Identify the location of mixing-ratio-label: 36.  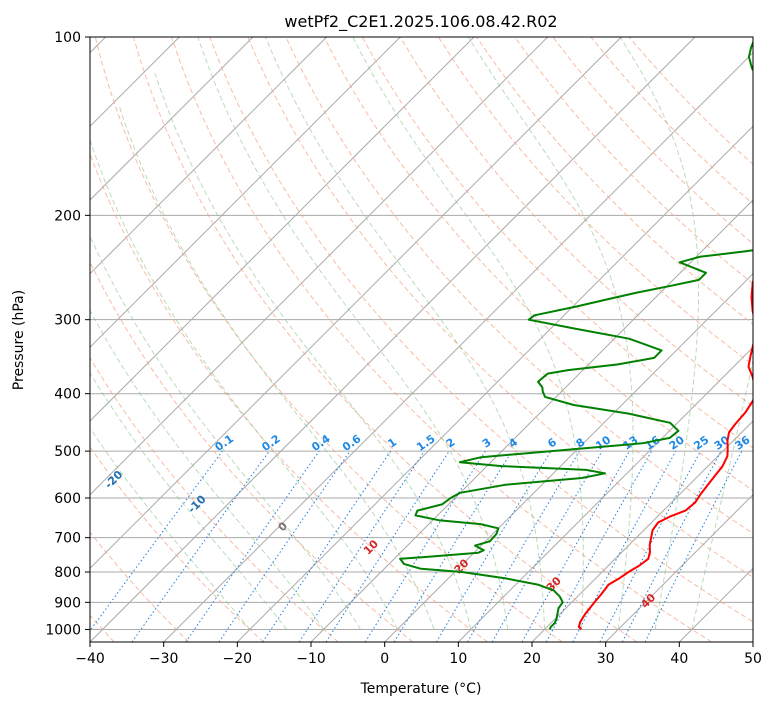
(743, 443).